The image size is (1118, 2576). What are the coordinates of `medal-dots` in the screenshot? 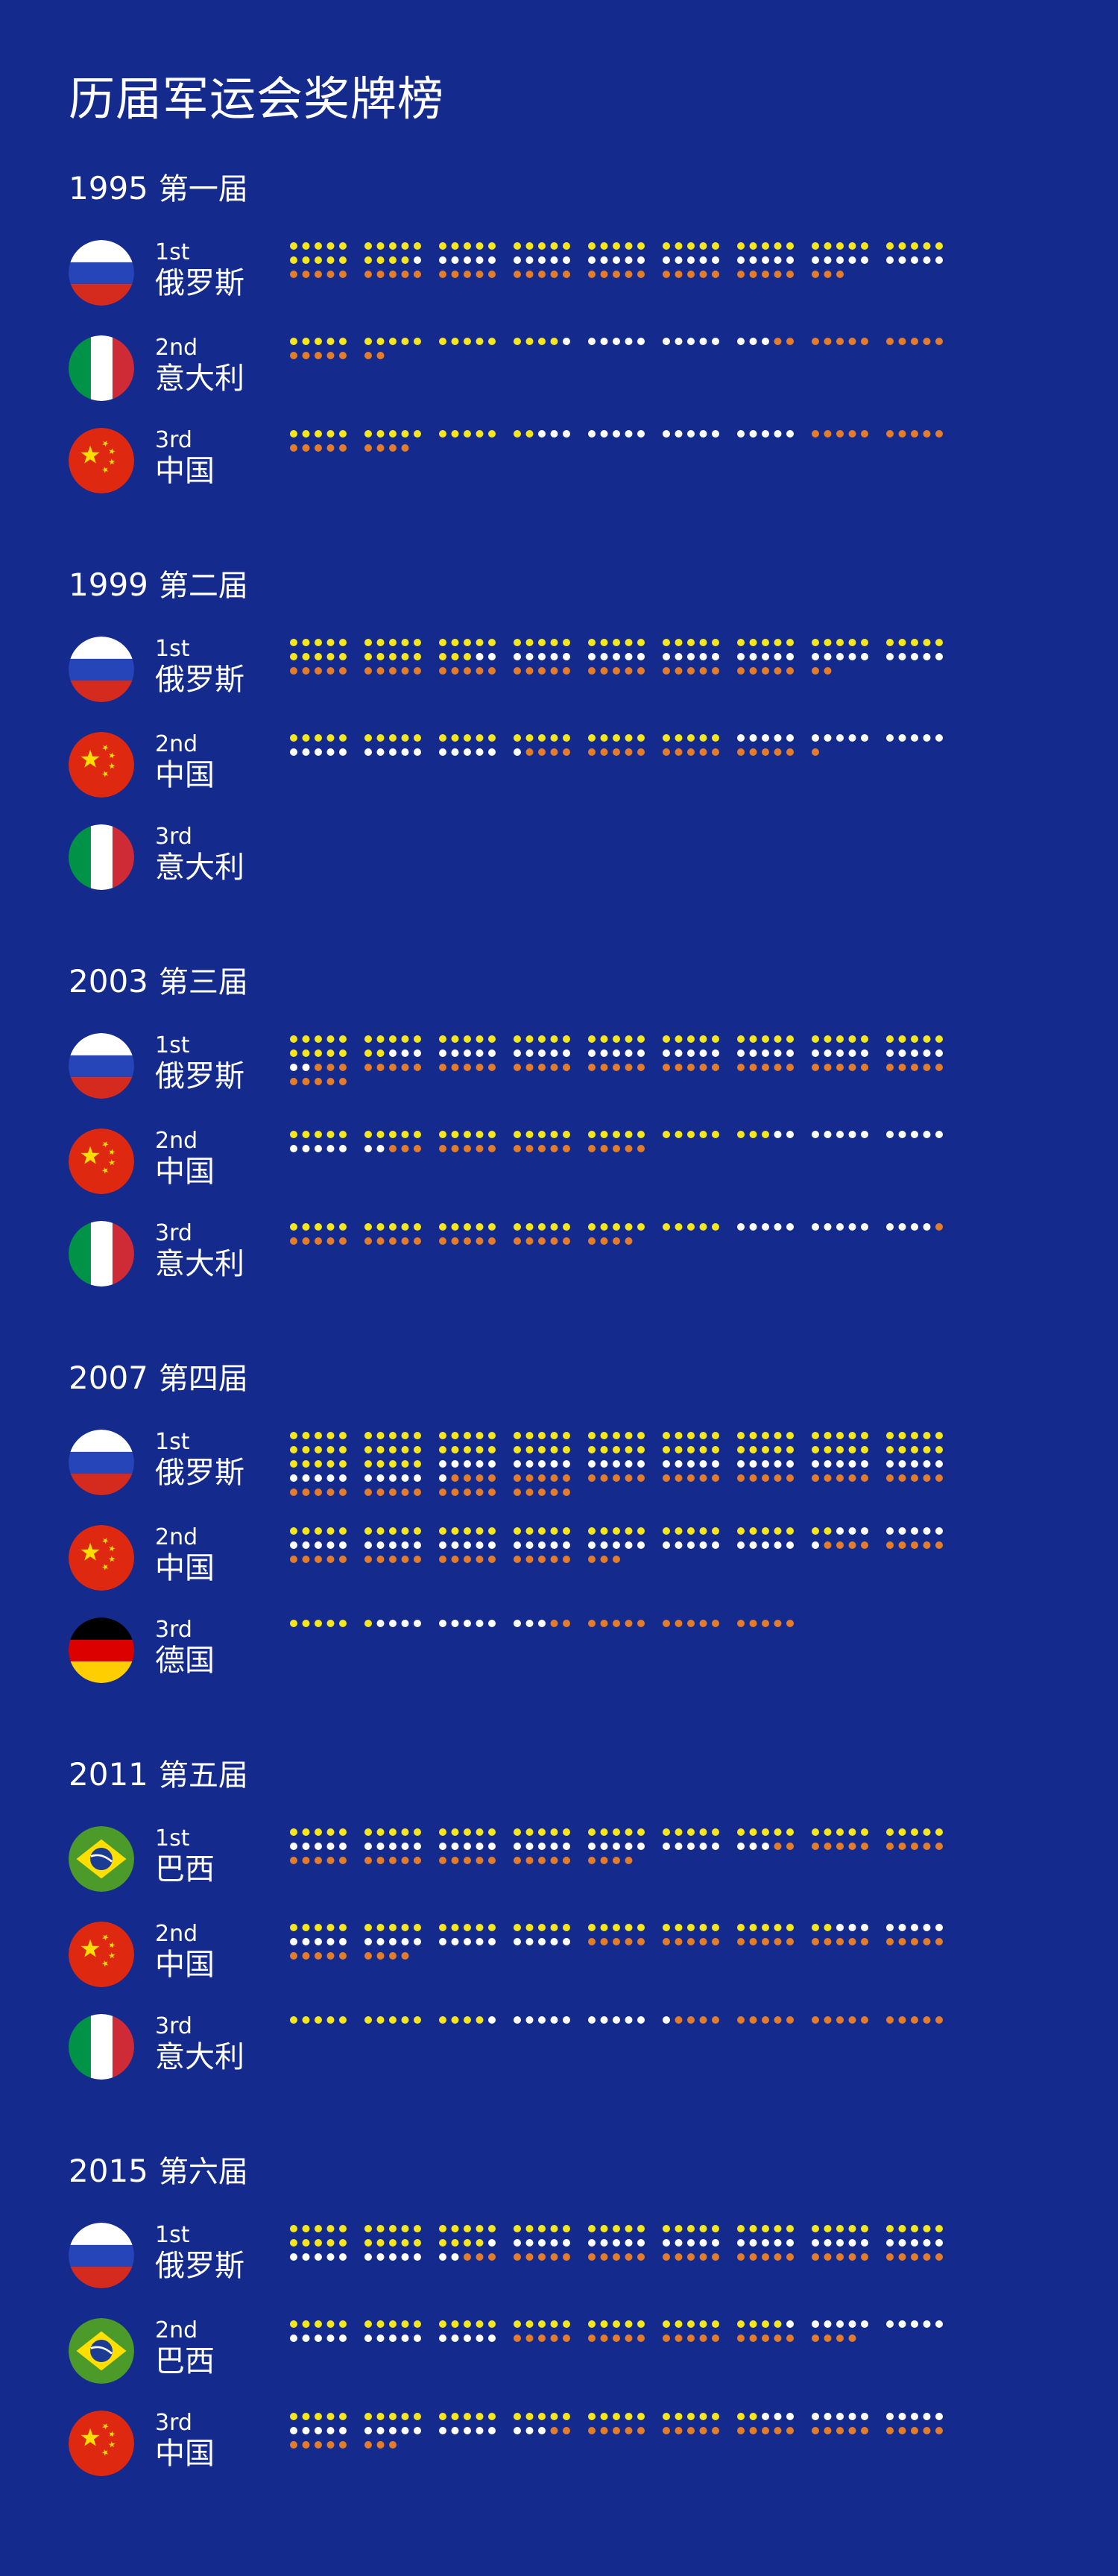 It's located at (616, 1060).